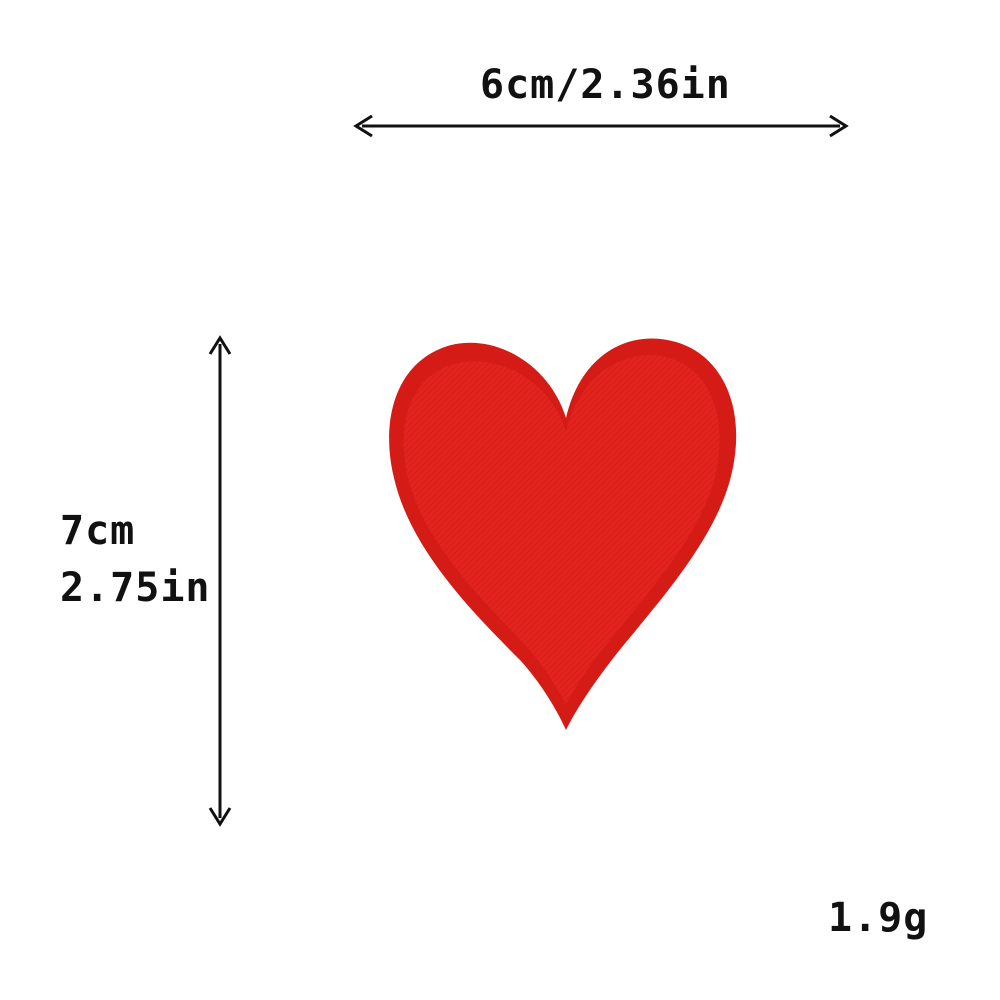 This screenshot has height=1000, width=1000. I want to click on heart-patch-image, so click(563, 534).